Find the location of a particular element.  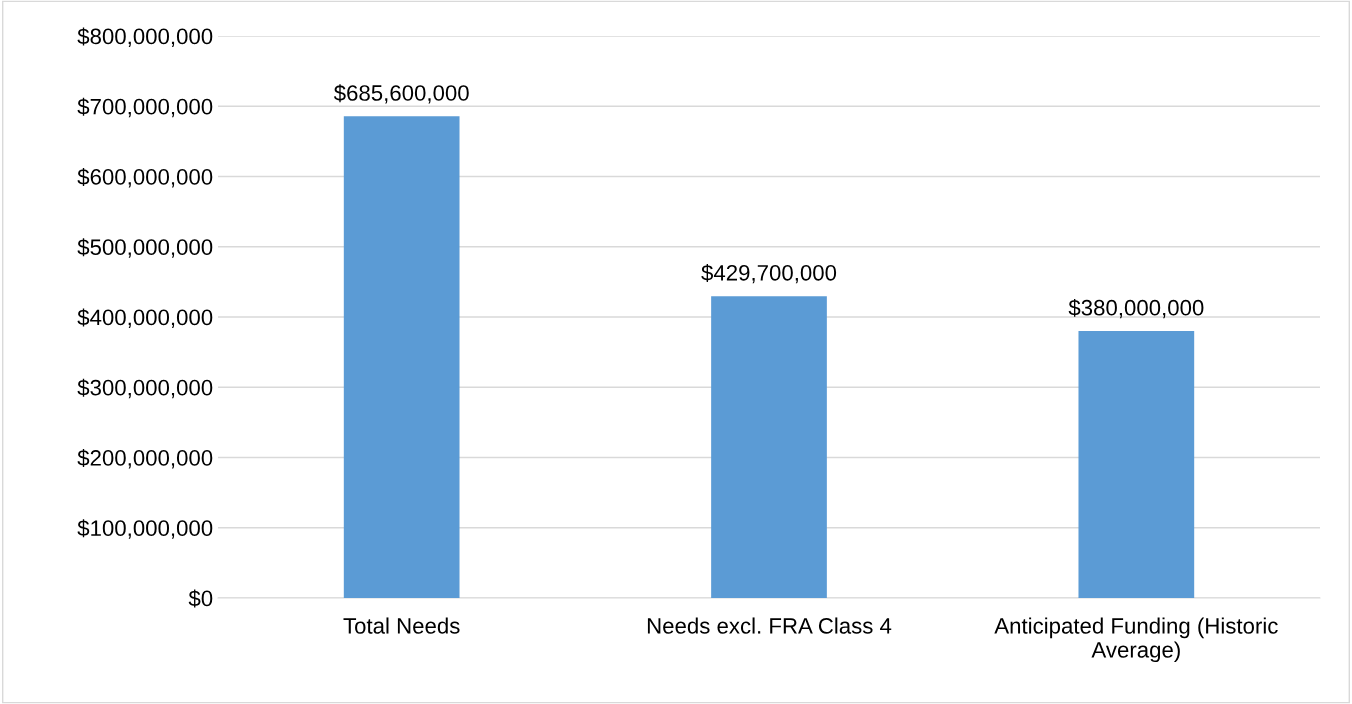

y-tick-label: $200,000,000 is located at coordinates (145, 459).